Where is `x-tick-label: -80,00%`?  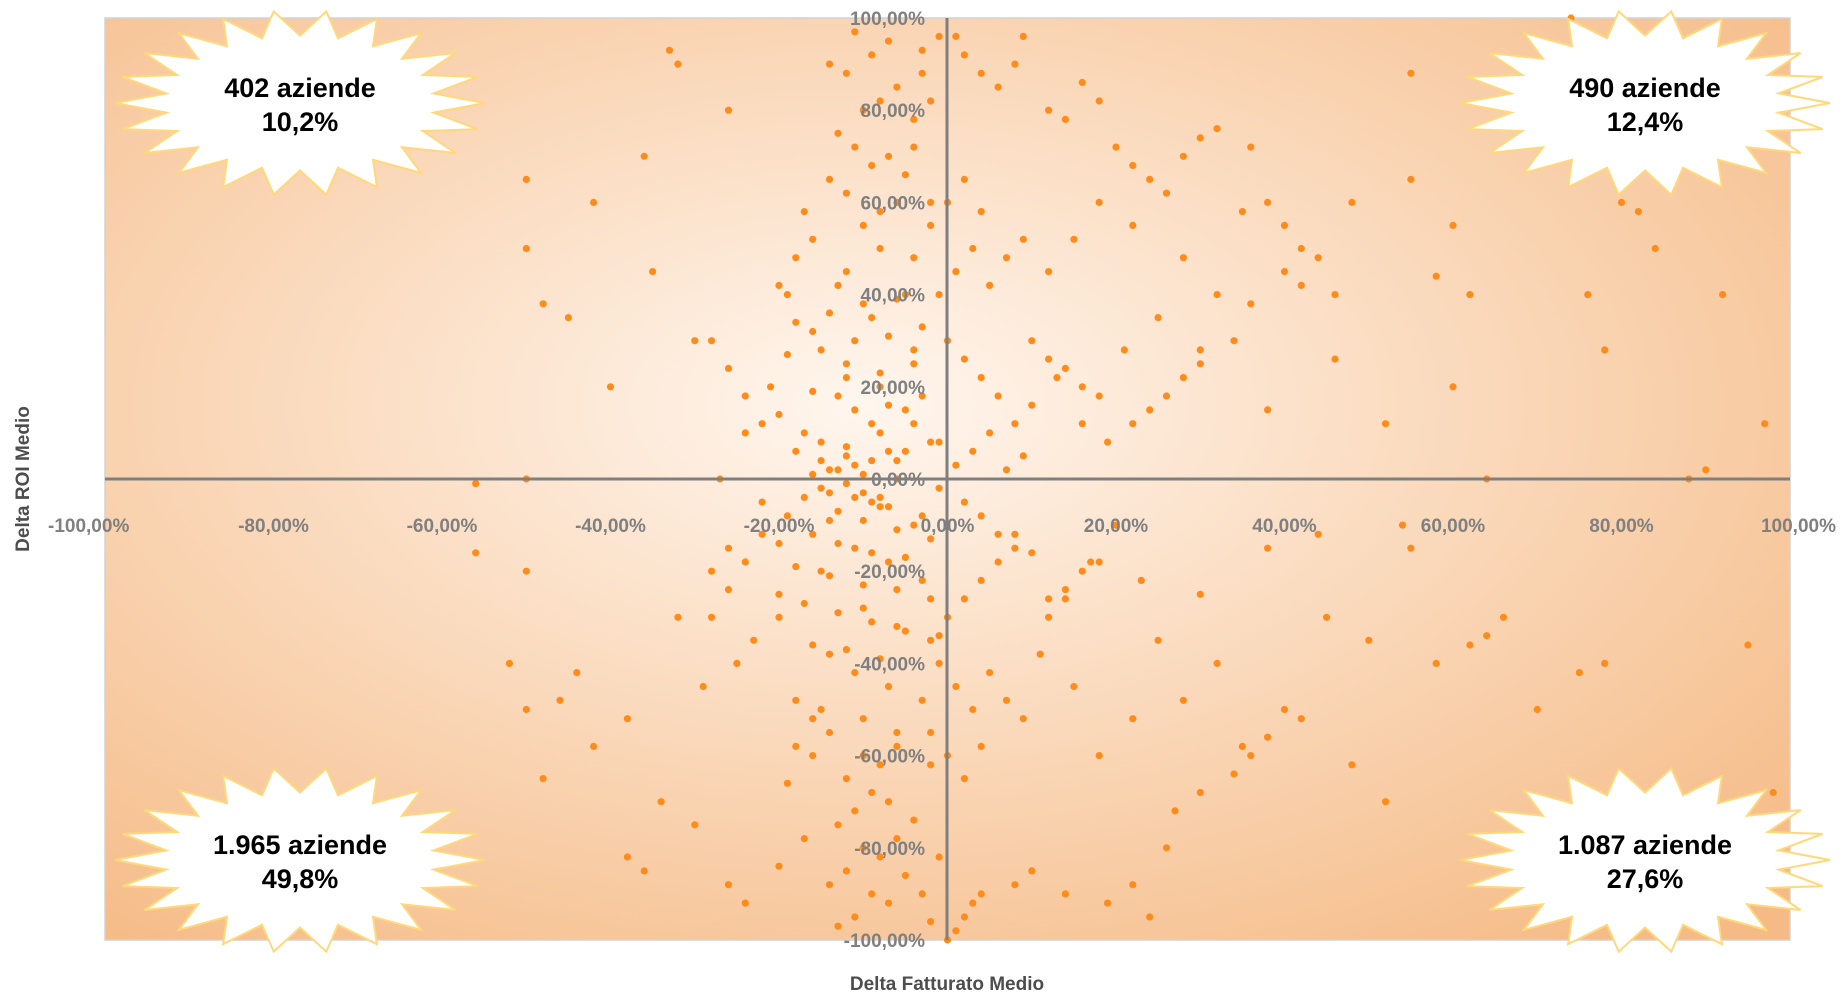 x-tick-label: -80,00% is located at coordinates (273, 526).